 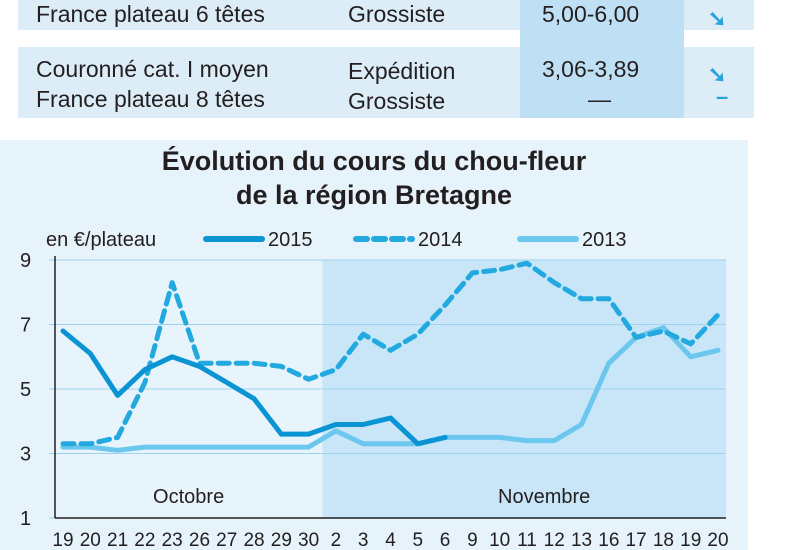 What do you see at coordinates (363, 540) in the screenshot?
I see `x-tick-label: 3` at bounding box center [363, 540].